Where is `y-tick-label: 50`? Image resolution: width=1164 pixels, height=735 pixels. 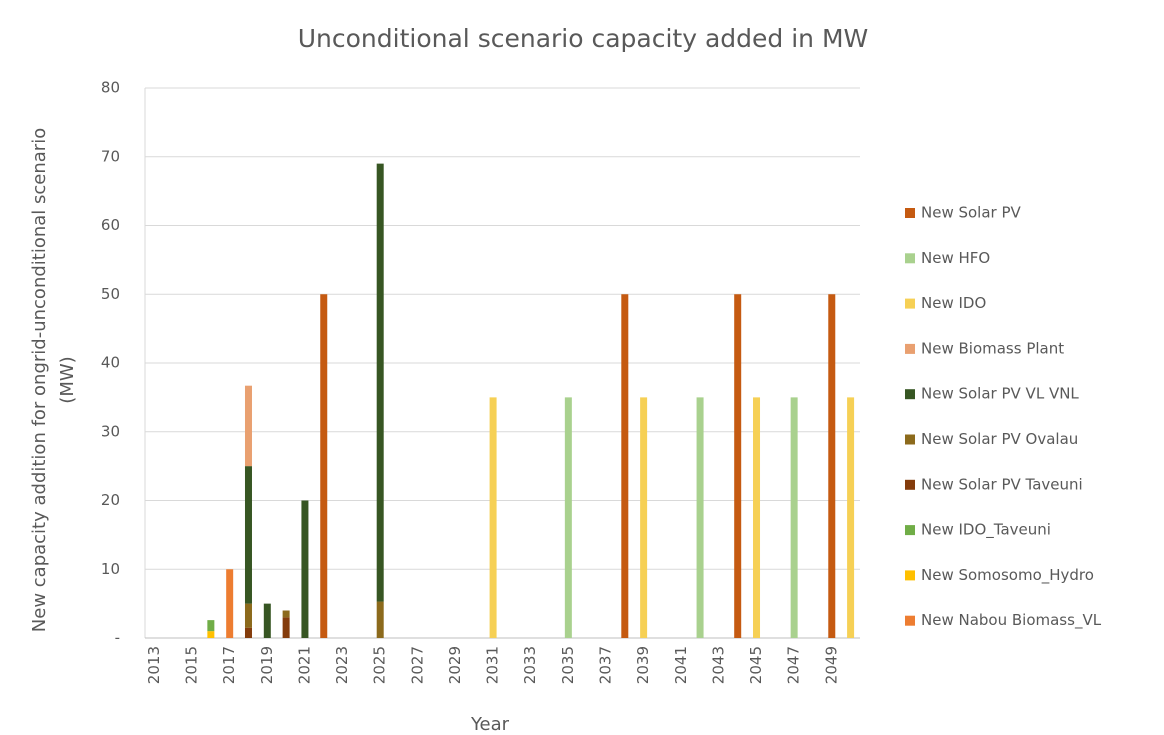
y-tick-label: 50 is located at coordinates (110, 294).